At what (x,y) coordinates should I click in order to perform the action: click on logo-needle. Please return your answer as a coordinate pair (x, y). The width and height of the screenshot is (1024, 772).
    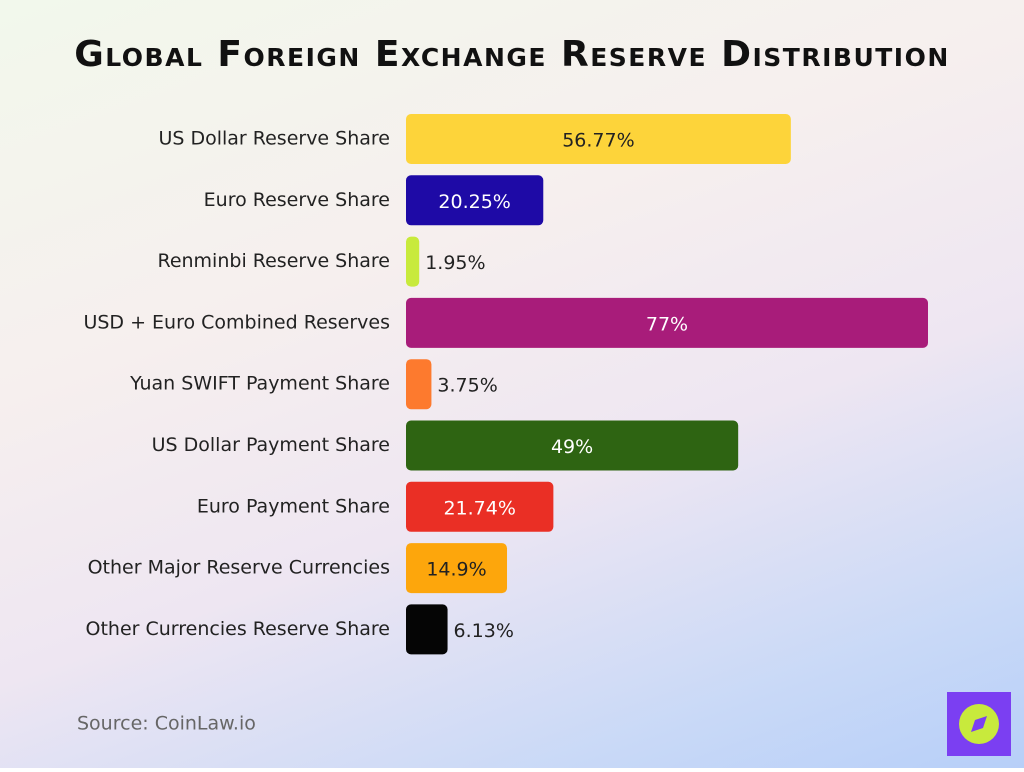
    Looking at the image, I should click on (979, 724).